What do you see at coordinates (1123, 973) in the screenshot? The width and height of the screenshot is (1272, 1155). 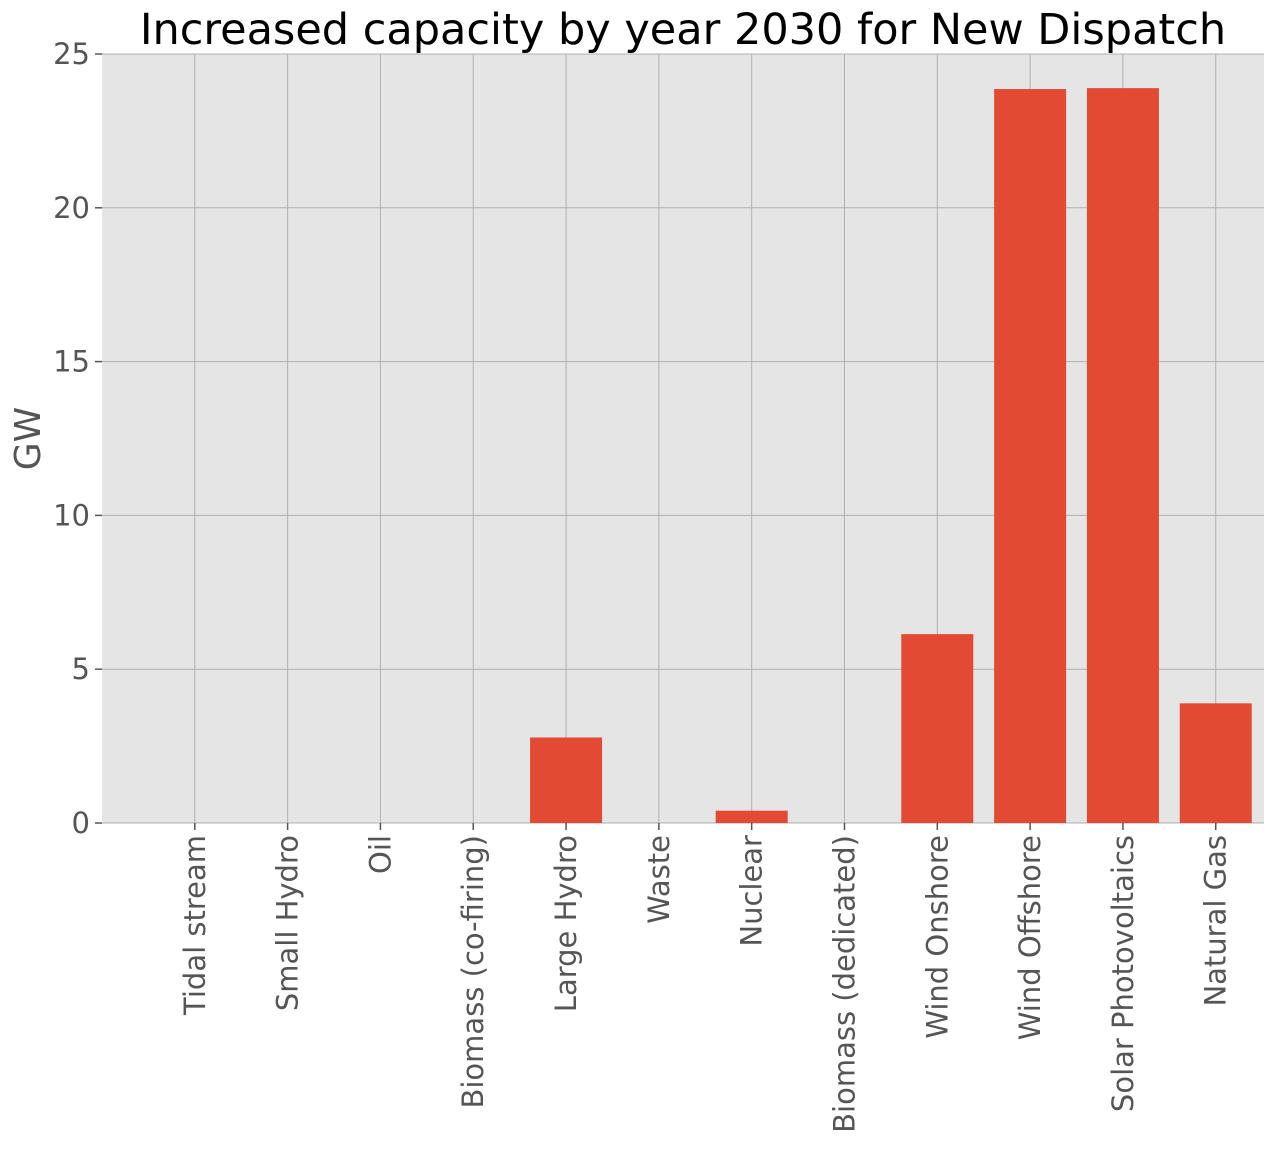 I see `x-tick-label: Solar Photovoltaics` at bounding box center [1123, 973].